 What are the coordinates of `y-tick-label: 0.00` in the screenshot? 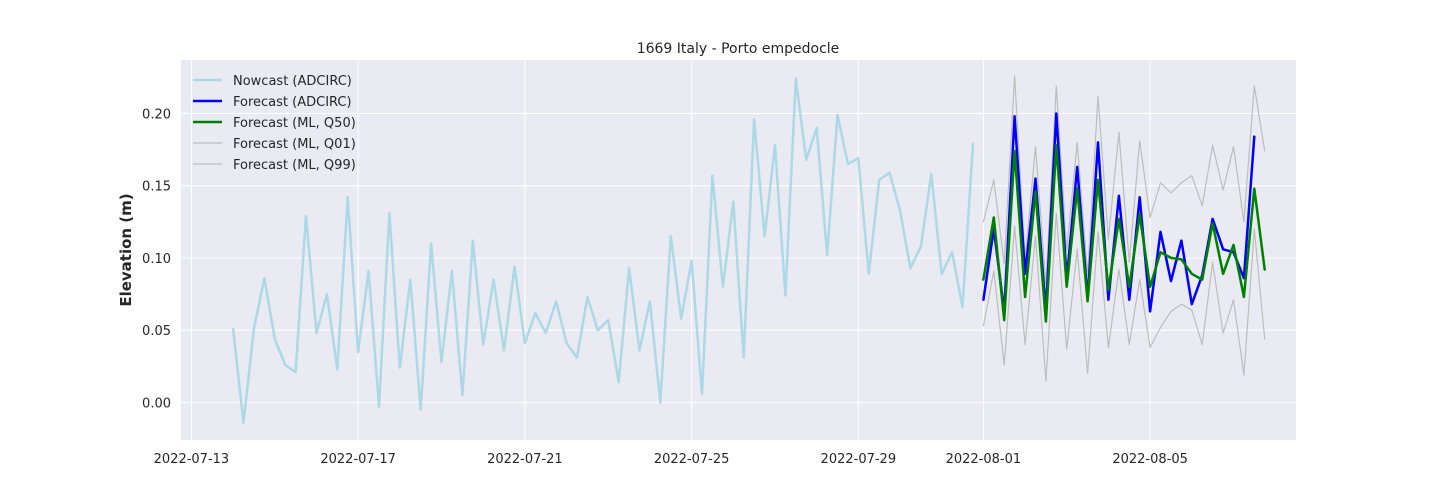 It's located at (156, 403).